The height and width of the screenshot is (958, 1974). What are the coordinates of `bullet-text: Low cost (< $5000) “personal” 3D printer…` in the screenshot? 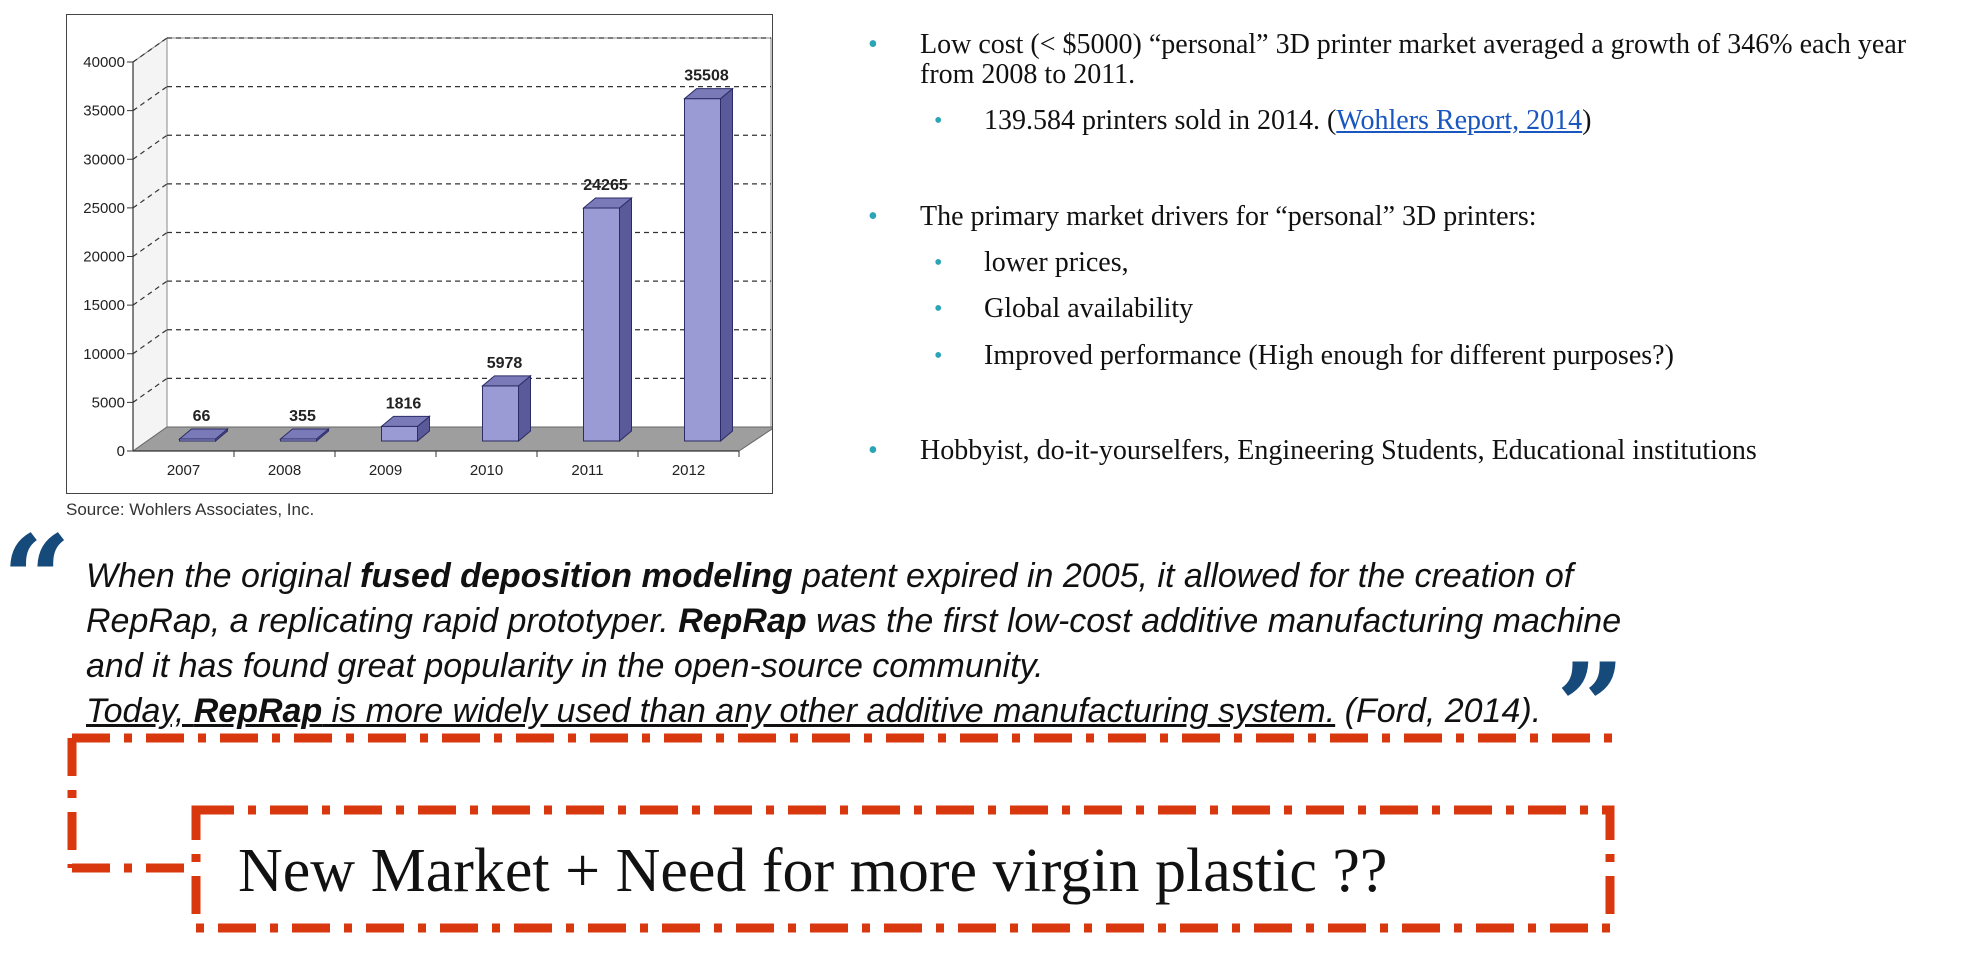 It's located at (1413, 59).